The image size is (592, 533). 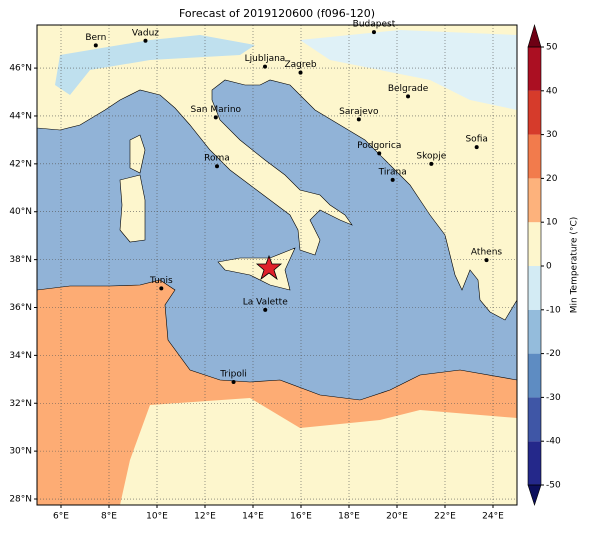 What do you see at coordinates (575, 265) in the screenshot?
I see `colorbar-label: Min Temperature (°C)` at bounding box center [575, 265].